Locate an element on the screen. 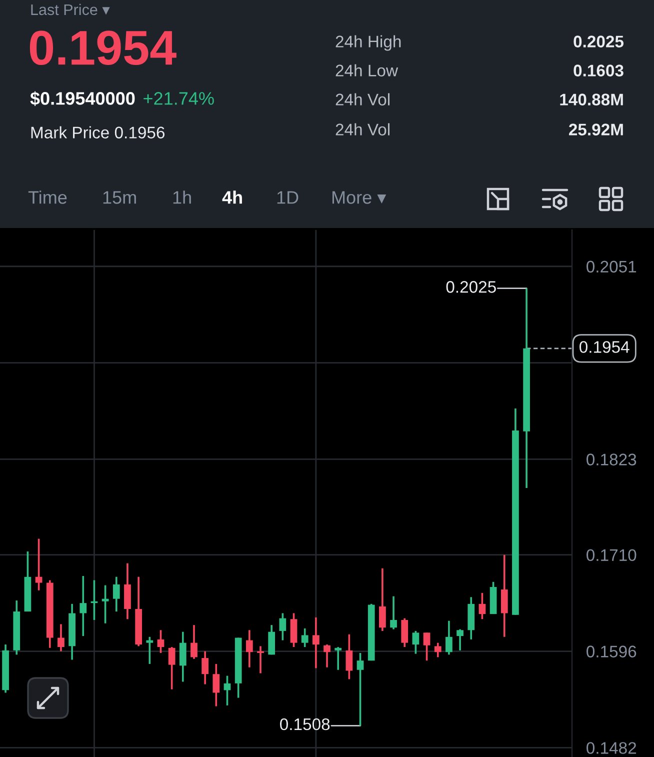 This screenshot has width=654, height=757. text: Last Price ▾ is located at coordinates (70, 10).